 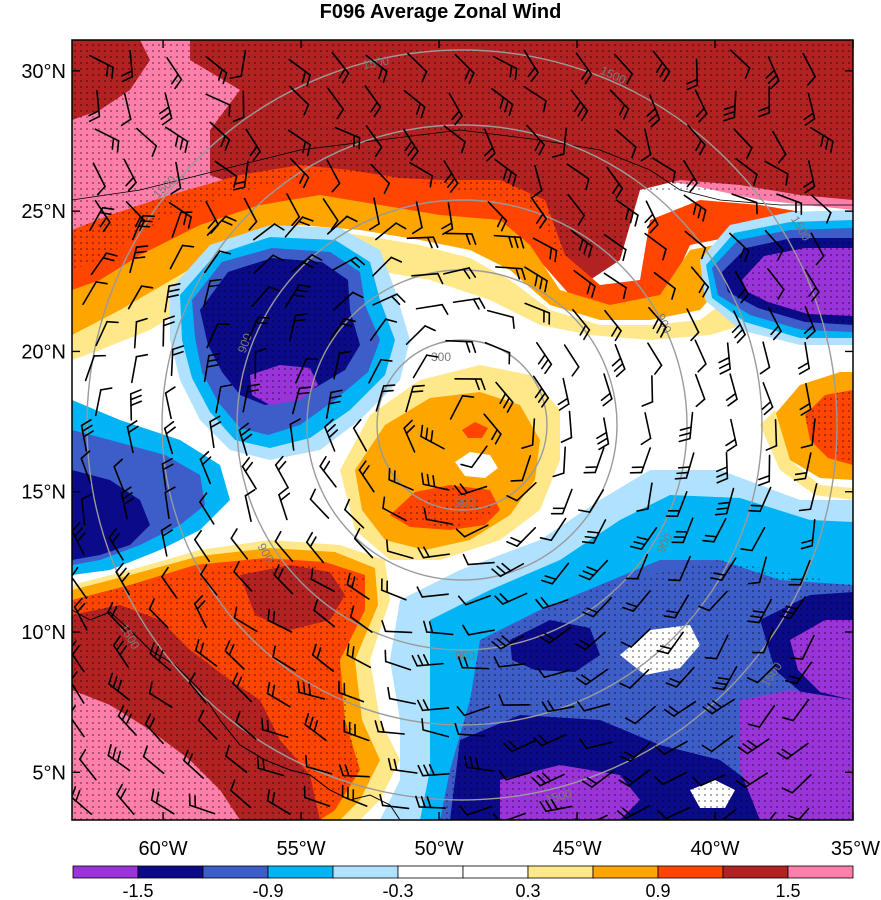 What do you see at coordinates (43, 633) in the screenshot?
I see `lat-label: 10°N` at bounding box center [43, 633].